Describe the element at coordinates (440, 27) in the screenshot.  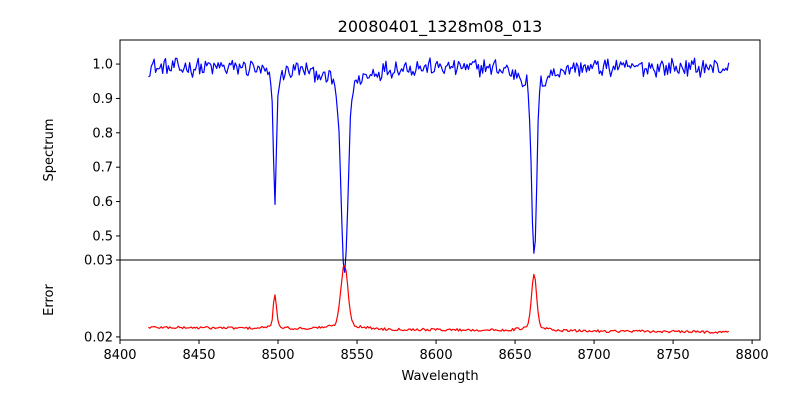
I see `chart-title: 20080401_1328m08_013` at that location.